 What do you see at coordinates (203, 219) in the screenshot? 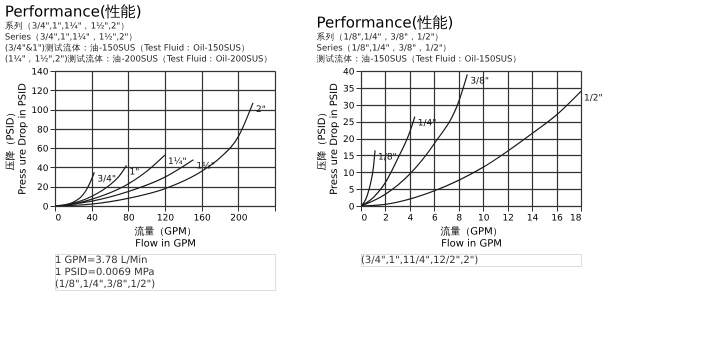
I see `x-tick-label: 160` at bounding box center [203, 219].